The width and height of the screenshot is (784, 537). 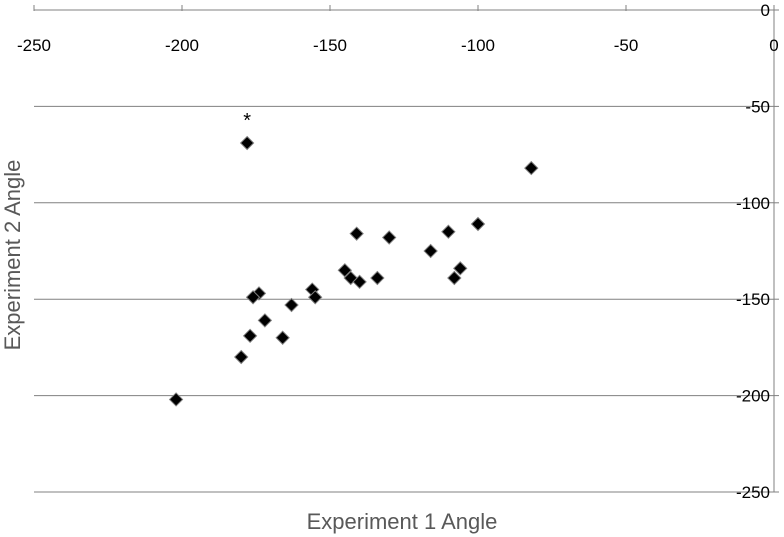 What do you see at coordinates (12, 255) in the screenshot?
I see `y-axis-title: Experiment 2 Angle` at bounding box center [12, 255].